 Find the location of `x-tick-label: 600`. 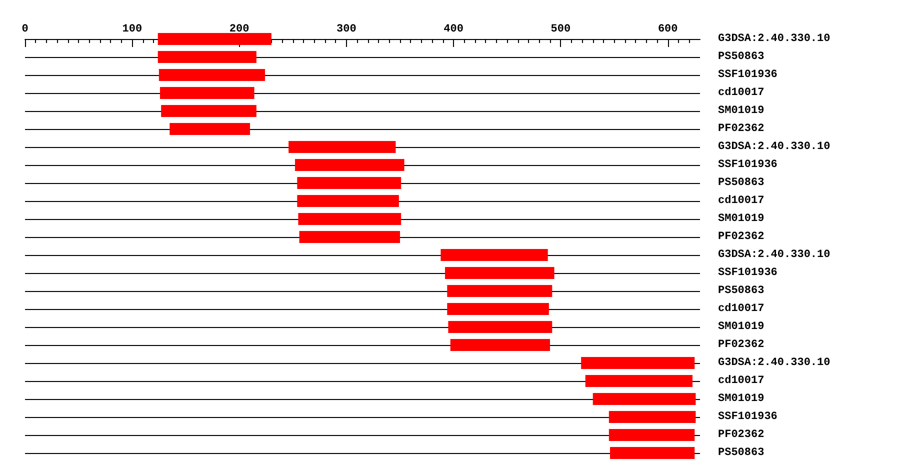

x-tick-label: 600 is located at coordinates (668, 30).